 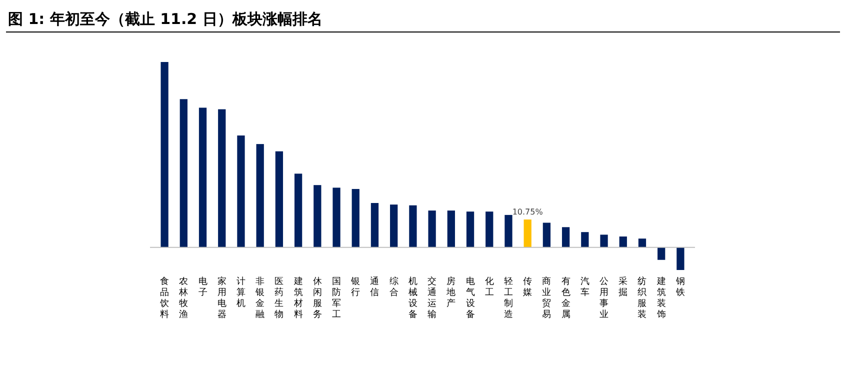 I want to click on x-tick-label: 计算机, so click(x=241, y=292).